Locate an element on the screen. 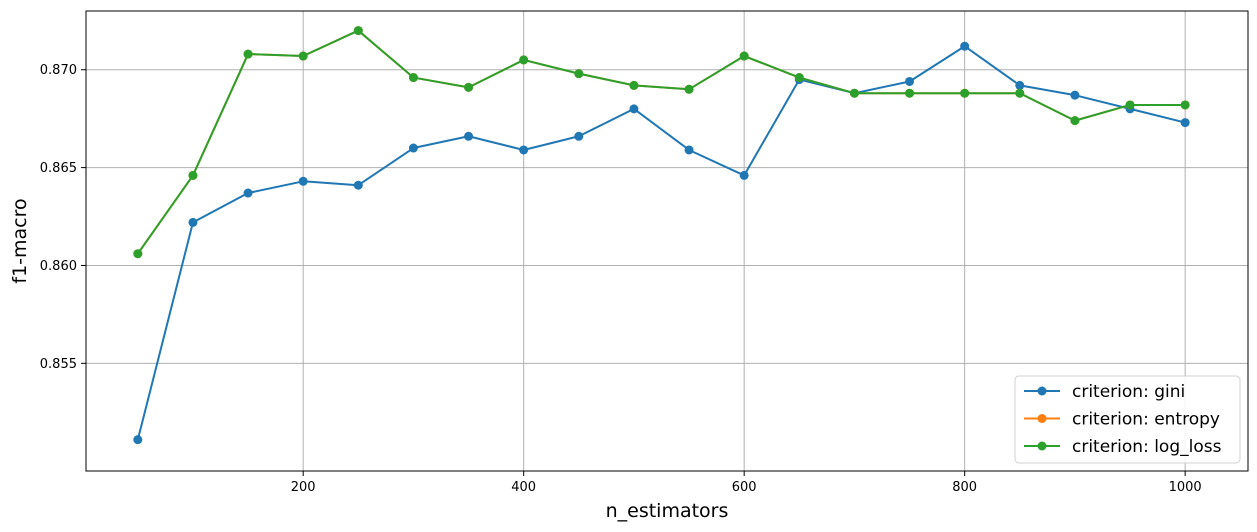  legend-label-entropy: criterion: entropy is located at coordinates (1146, 420).